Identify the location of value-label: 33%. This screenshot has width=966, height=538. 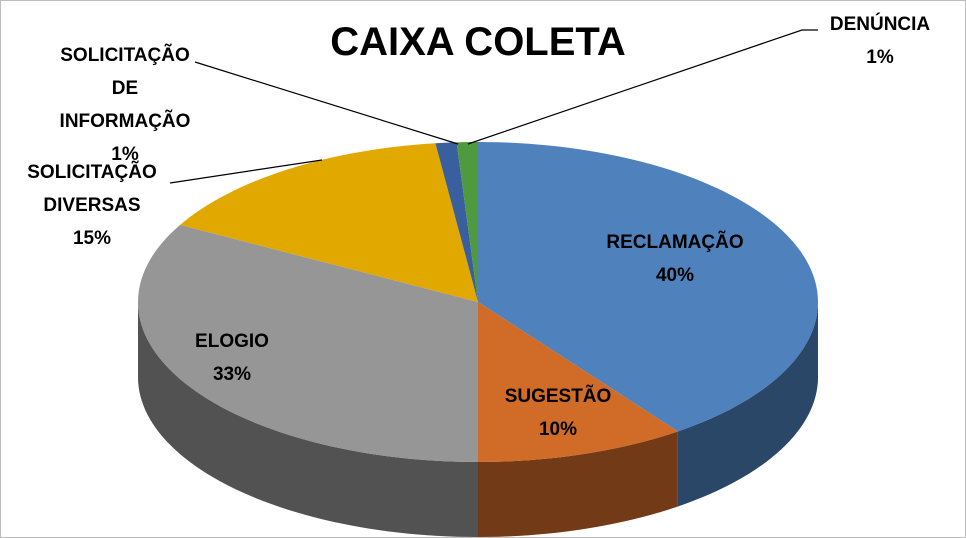
(232, 374).